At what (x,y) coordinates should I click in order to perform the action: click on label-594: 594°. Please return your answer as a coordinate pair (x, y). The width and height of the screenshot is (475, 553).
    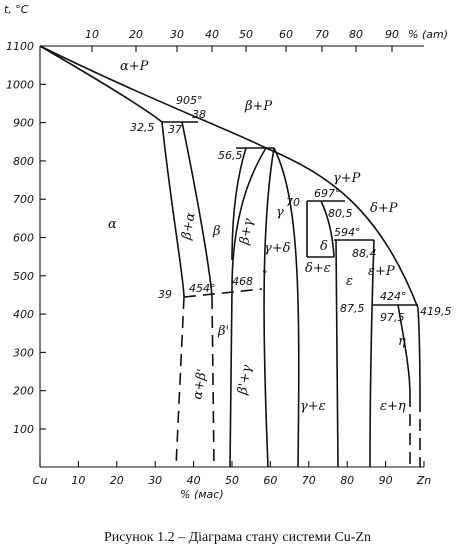
    Looking at the image, I should click on (347, 232).